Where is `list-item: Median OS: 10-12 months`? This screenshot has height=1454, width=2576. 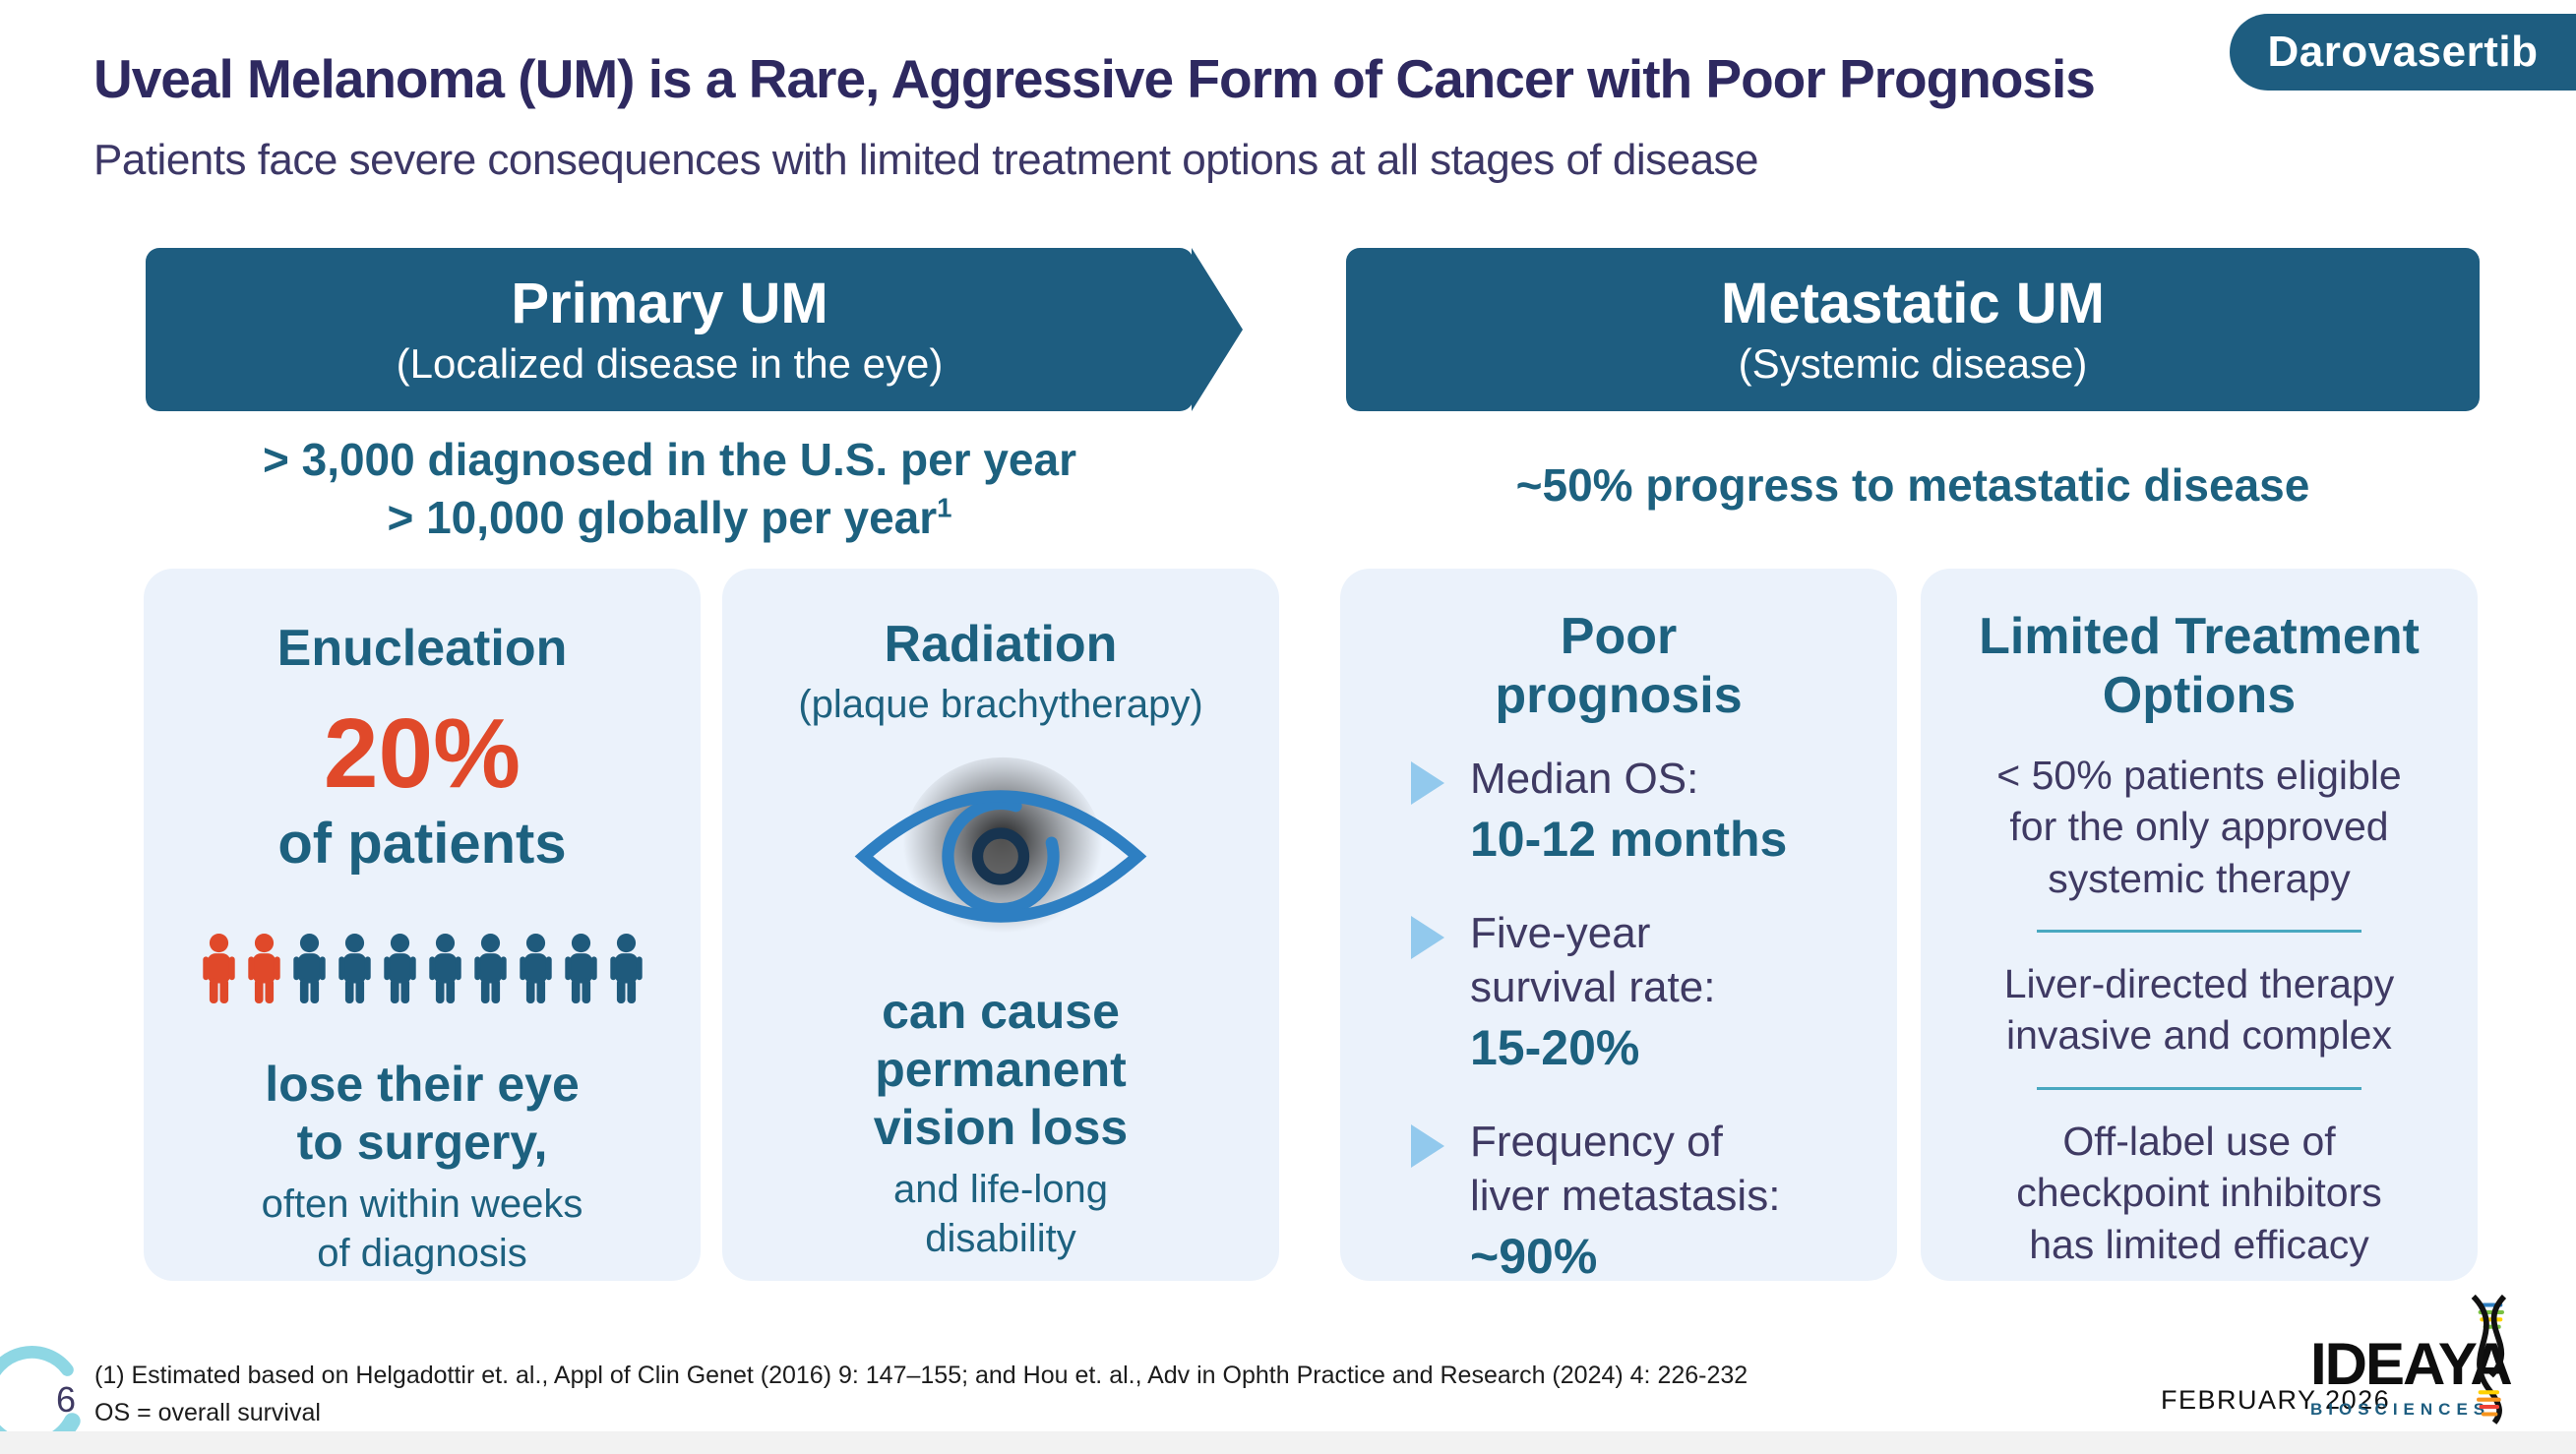
list-item: Median OS: 10-12 months is located at coordinates (1654, 810).